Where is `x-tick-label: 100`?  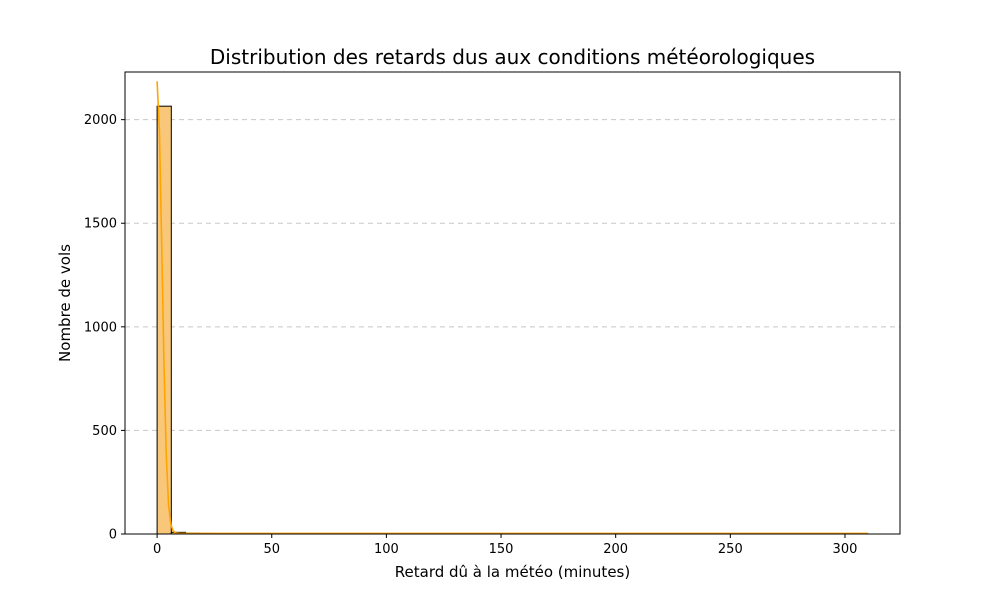 x-tick-label: 100 is located at coordinates (386, 549).